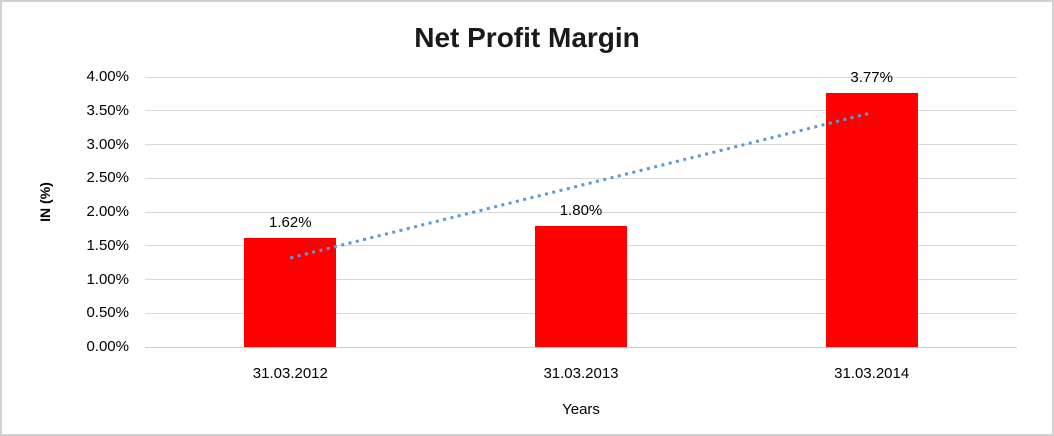 Image resolution: width=1054 pixels, height=436 pixels. I want to click on y-tick-label: 4.00%, so click(107, 76).